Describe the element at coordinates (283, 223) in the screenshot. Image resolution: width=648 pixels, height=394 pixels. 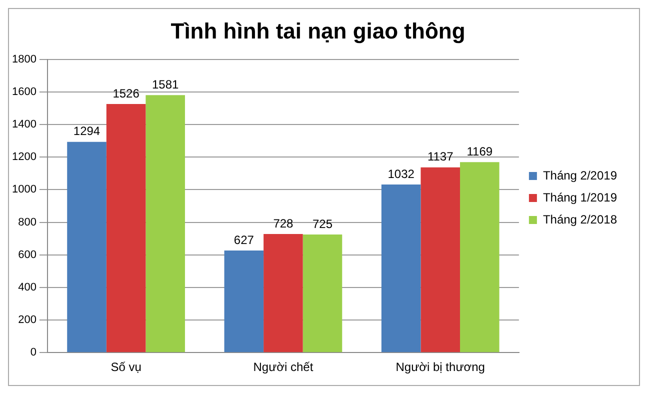
I see `data-label: 728` at that location.